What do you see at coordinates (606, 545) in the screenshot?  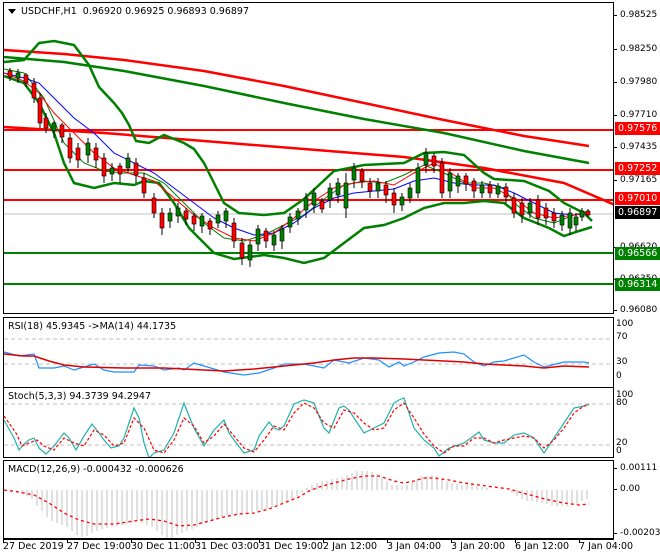 I see `time-tick: 7 Jan 04:00` at bounding box center [606, 545].